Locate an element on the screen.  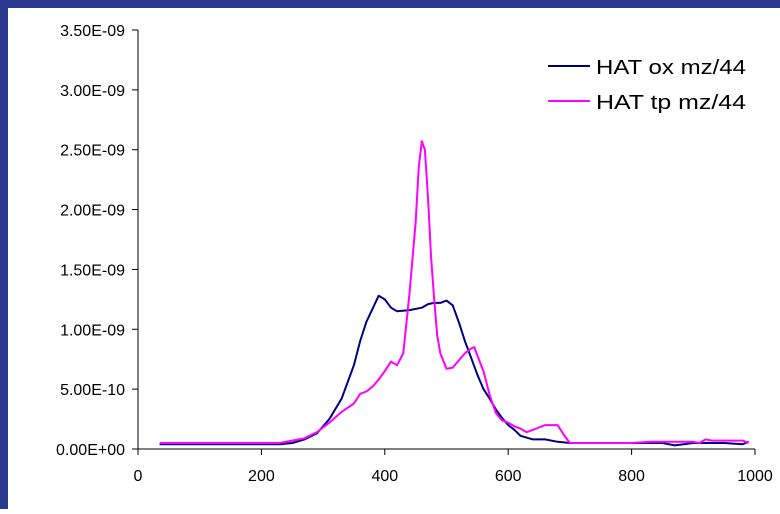
y-tick-label: 1.50E-09 is located at coordinates (92, 270).